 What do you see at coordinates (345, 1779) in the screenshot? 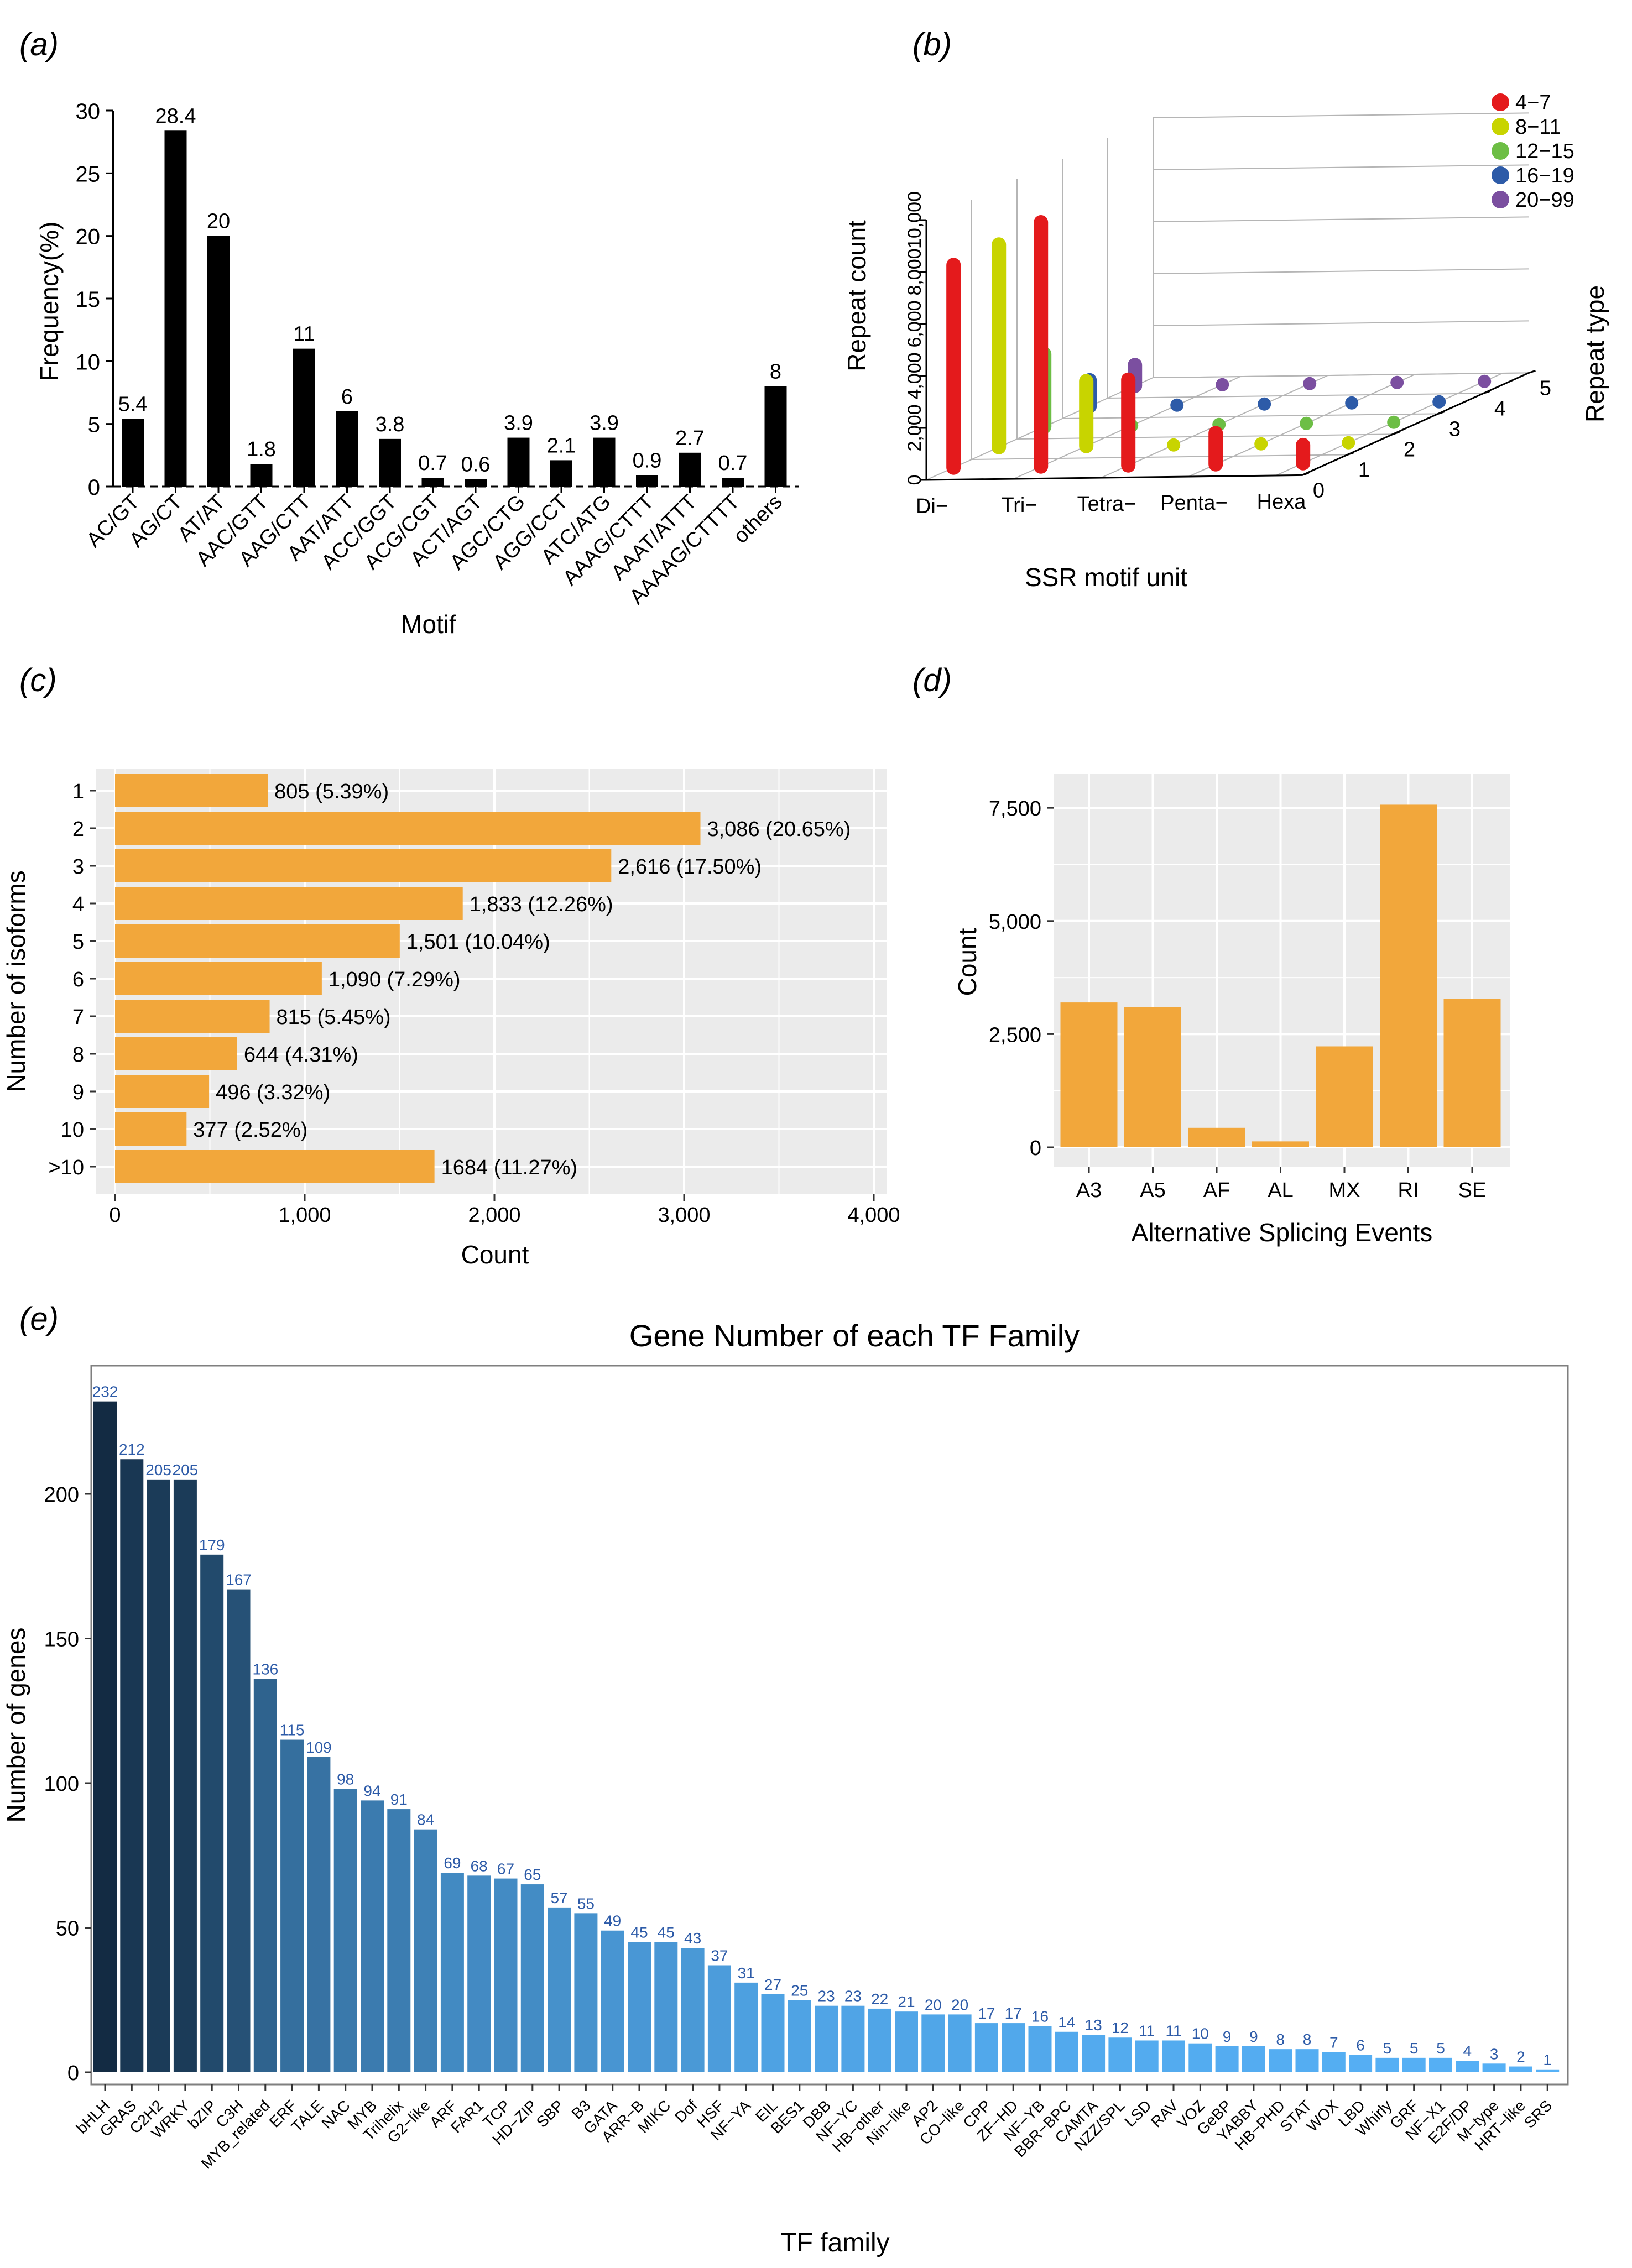
I see `panel-e-value-label: 98` at bounding box center [345, 1779].